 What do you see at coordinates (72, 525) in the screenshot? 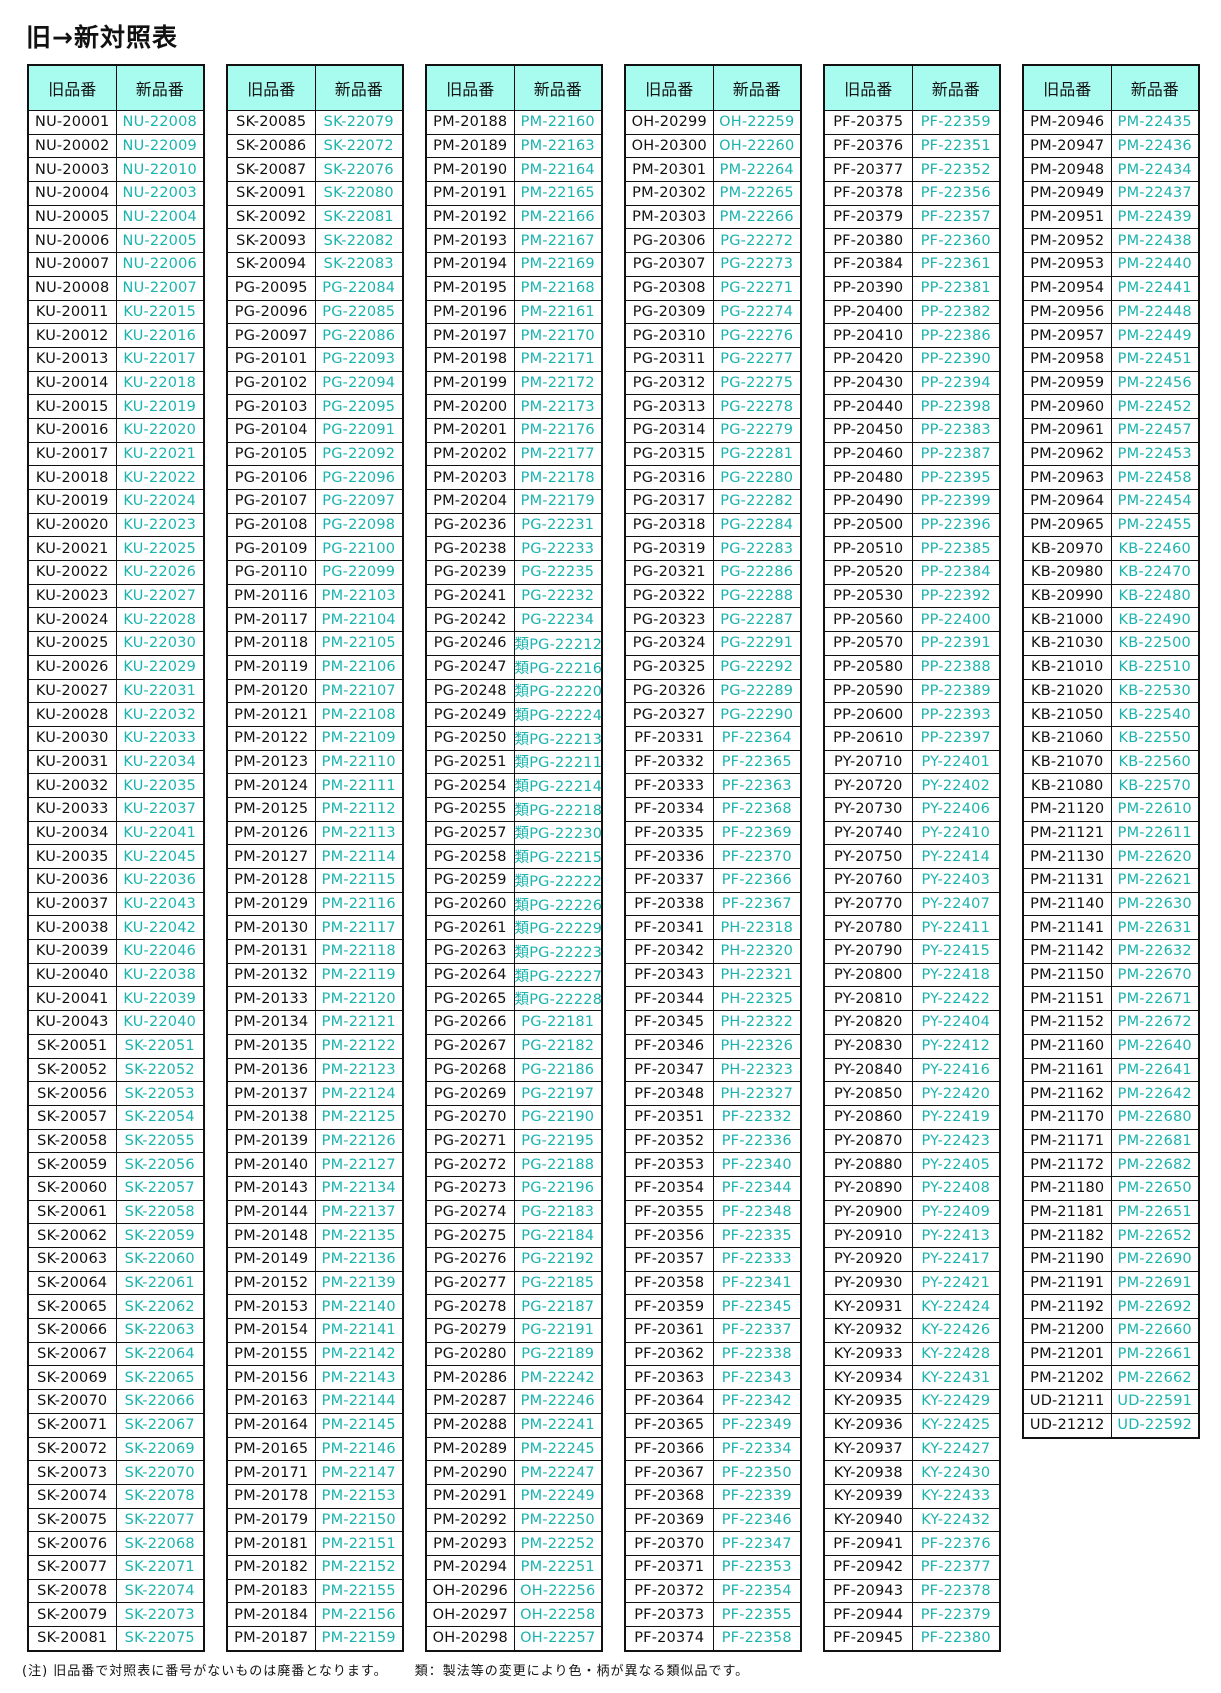
I see `old-code: KU-20020` at bounding box center [72, 525].